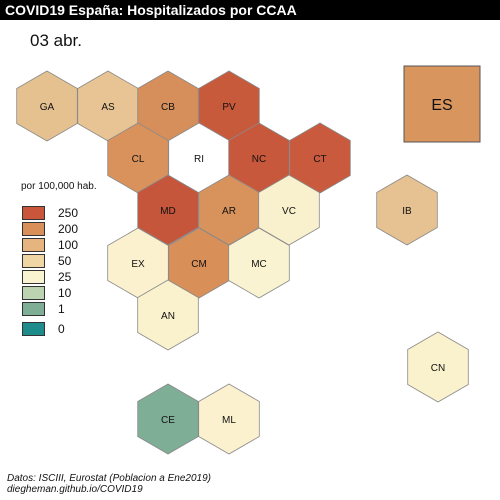 The image size is (500, 500). What do you see at coordinates (138, 159) in the screenshot?
I see `region-label: CL` at bounding box center [138, 159].